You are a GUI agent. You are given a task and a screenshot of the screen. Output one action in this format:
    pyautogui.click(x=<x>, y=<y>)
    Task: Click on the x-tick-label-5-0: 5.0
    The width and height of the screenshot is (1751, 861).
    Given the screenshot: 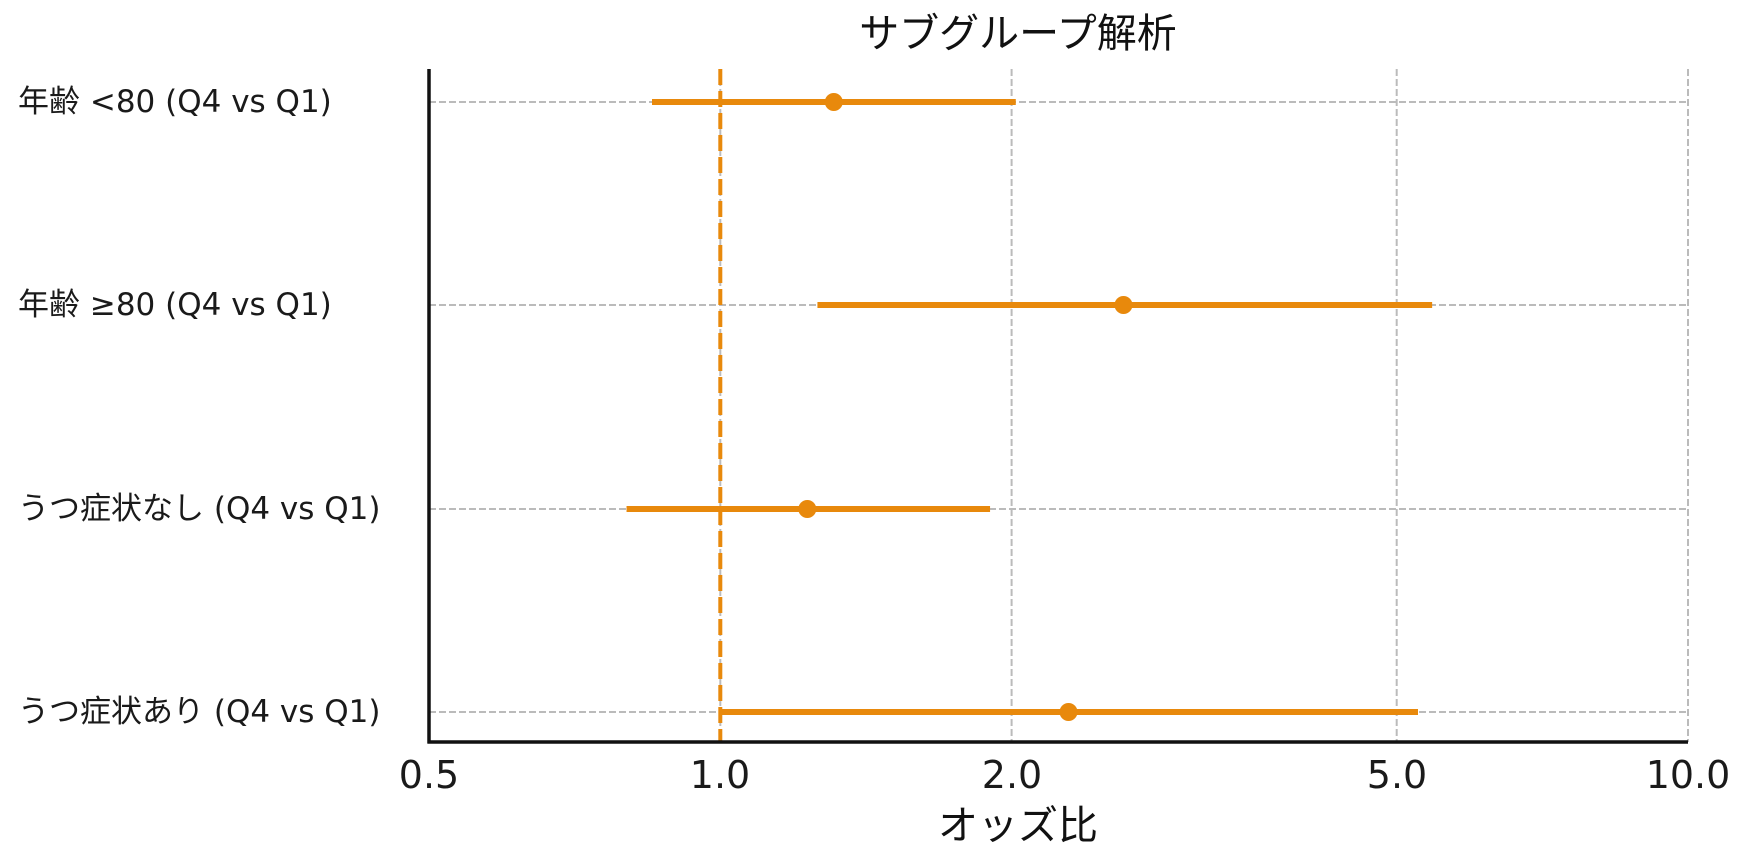 What is the action you would take?
    pyautogui.click(x=1397, y=775)
    